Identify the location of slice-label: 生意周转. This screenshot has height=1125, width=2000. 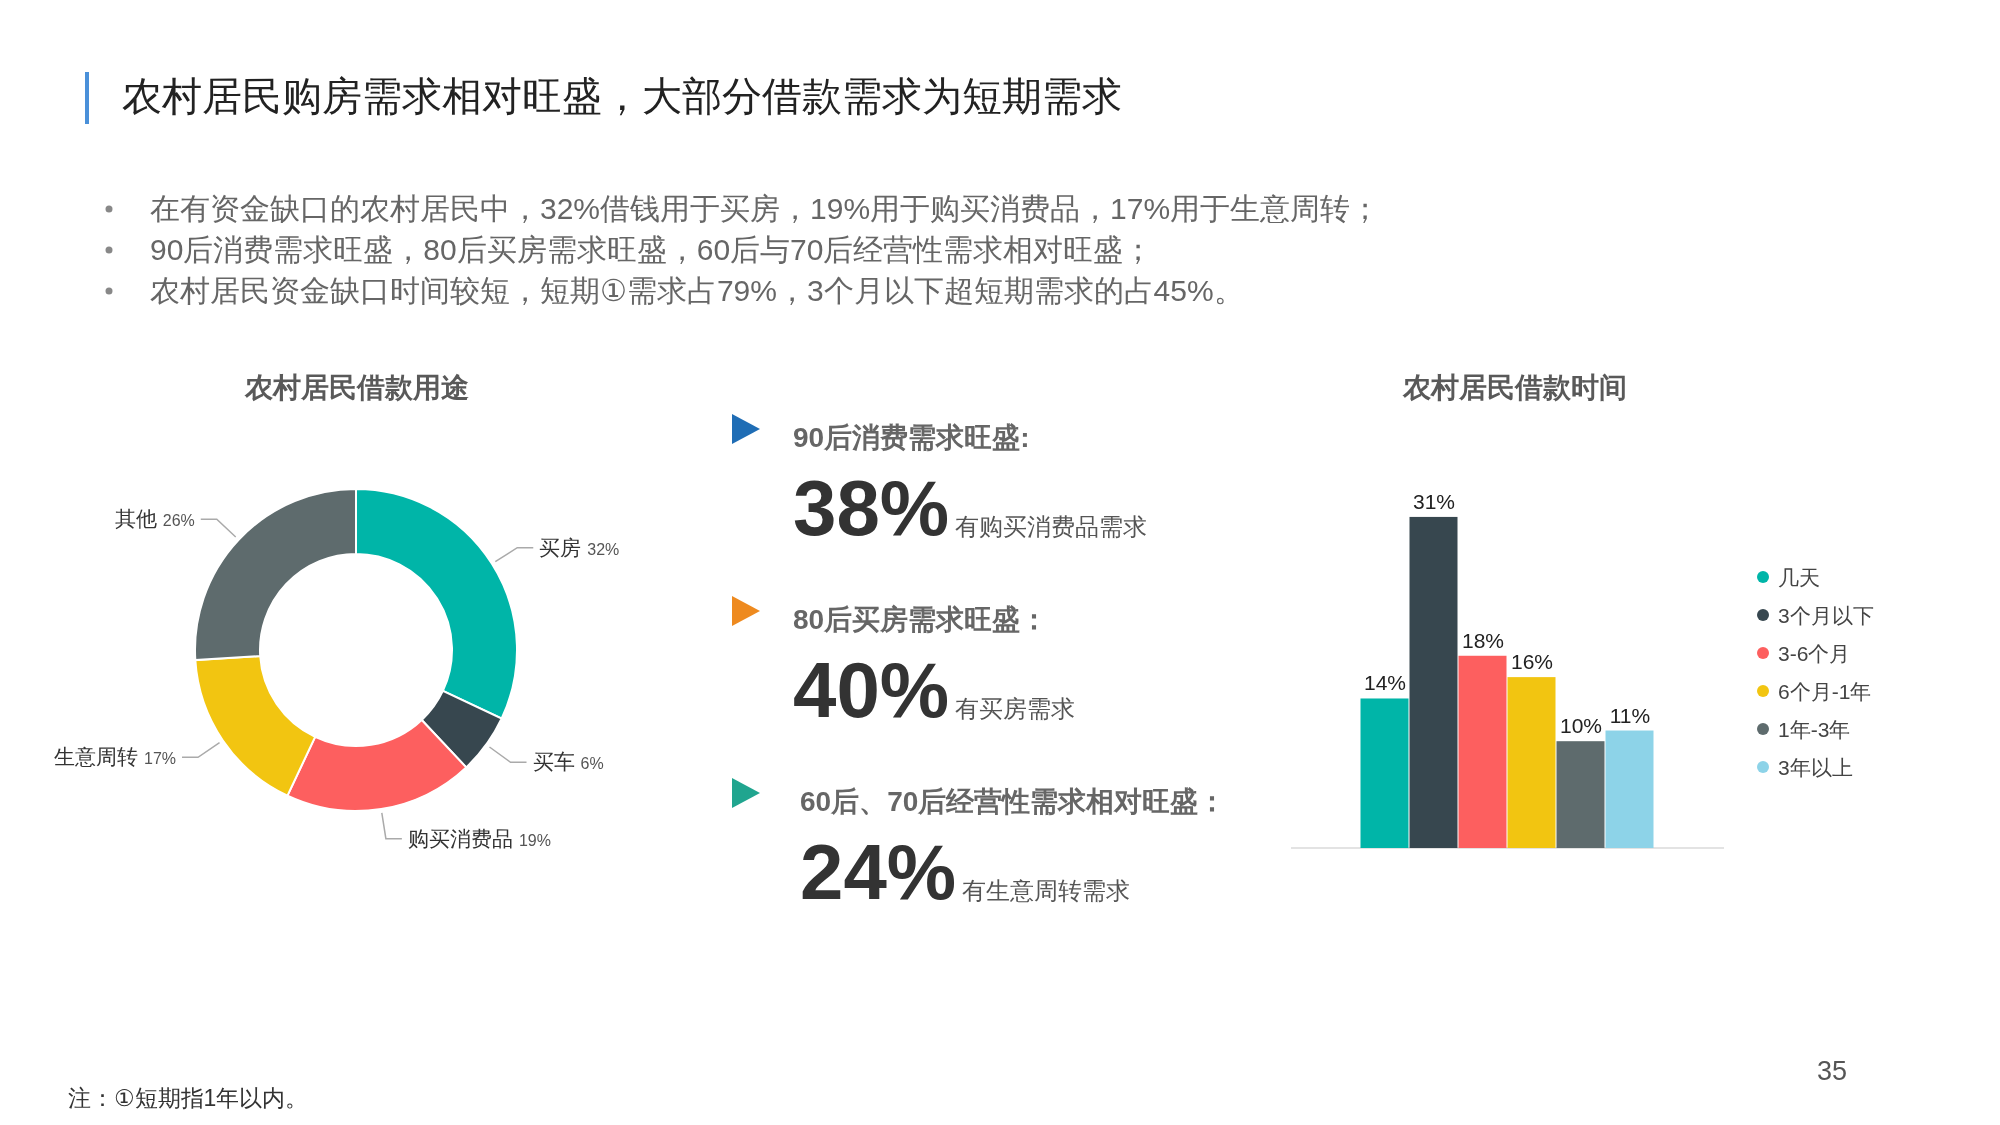
(96, 757).